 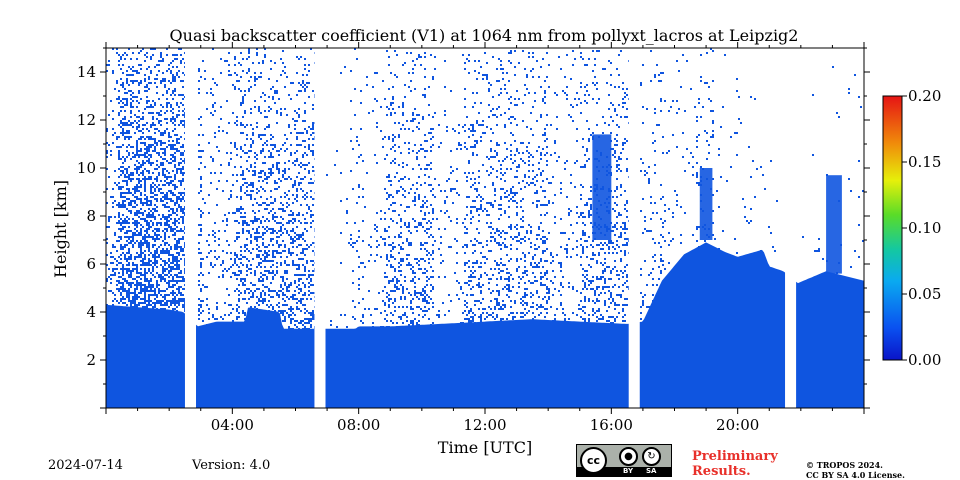 I want to click on badge-by-label: BY, so click(x=628, y=471).